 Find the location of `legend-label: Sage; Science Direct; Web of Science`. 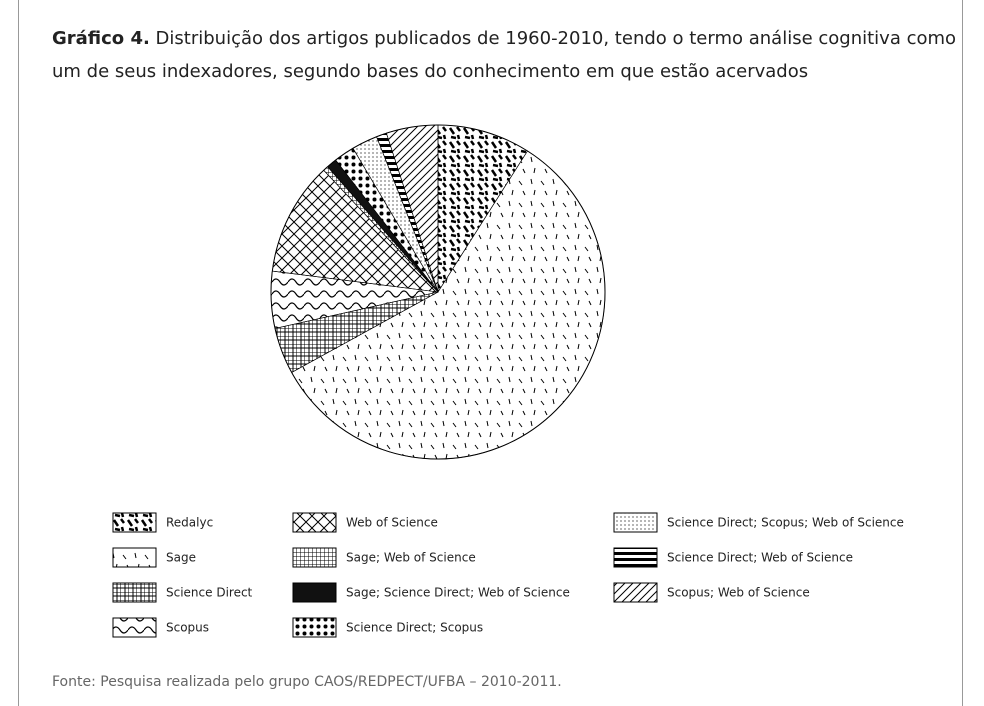

legend-label: Sage; Science Direct; Web of Science is located at coordinates (458, 593).